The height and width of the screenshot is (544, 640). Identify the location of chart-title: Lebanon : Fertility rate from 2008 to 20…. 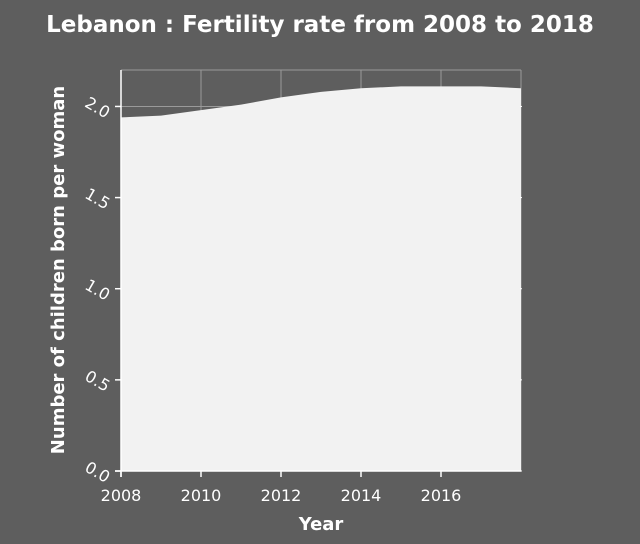
(320, 25).